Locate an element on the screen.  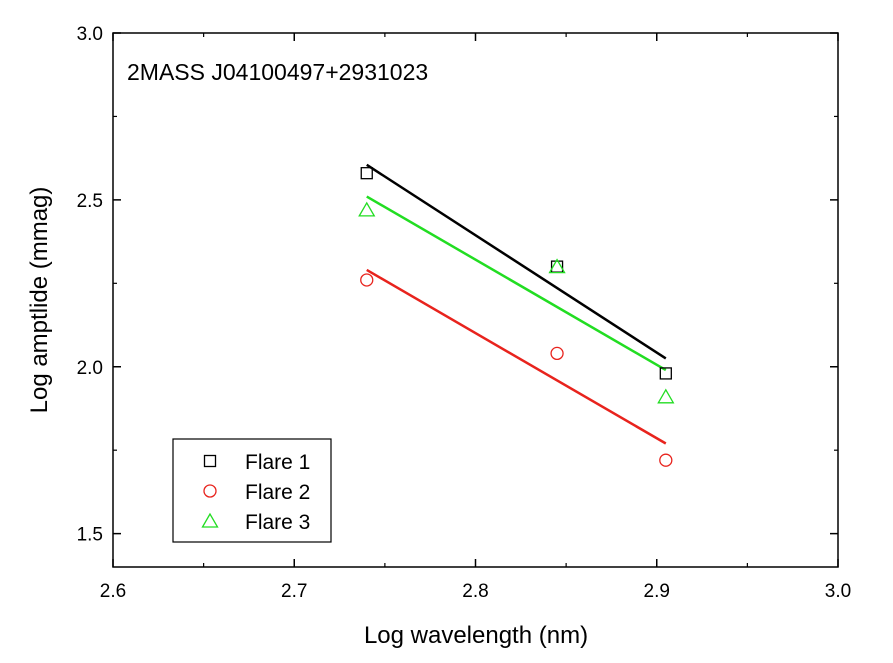
fit-lines is located at coordinates (516, 304).